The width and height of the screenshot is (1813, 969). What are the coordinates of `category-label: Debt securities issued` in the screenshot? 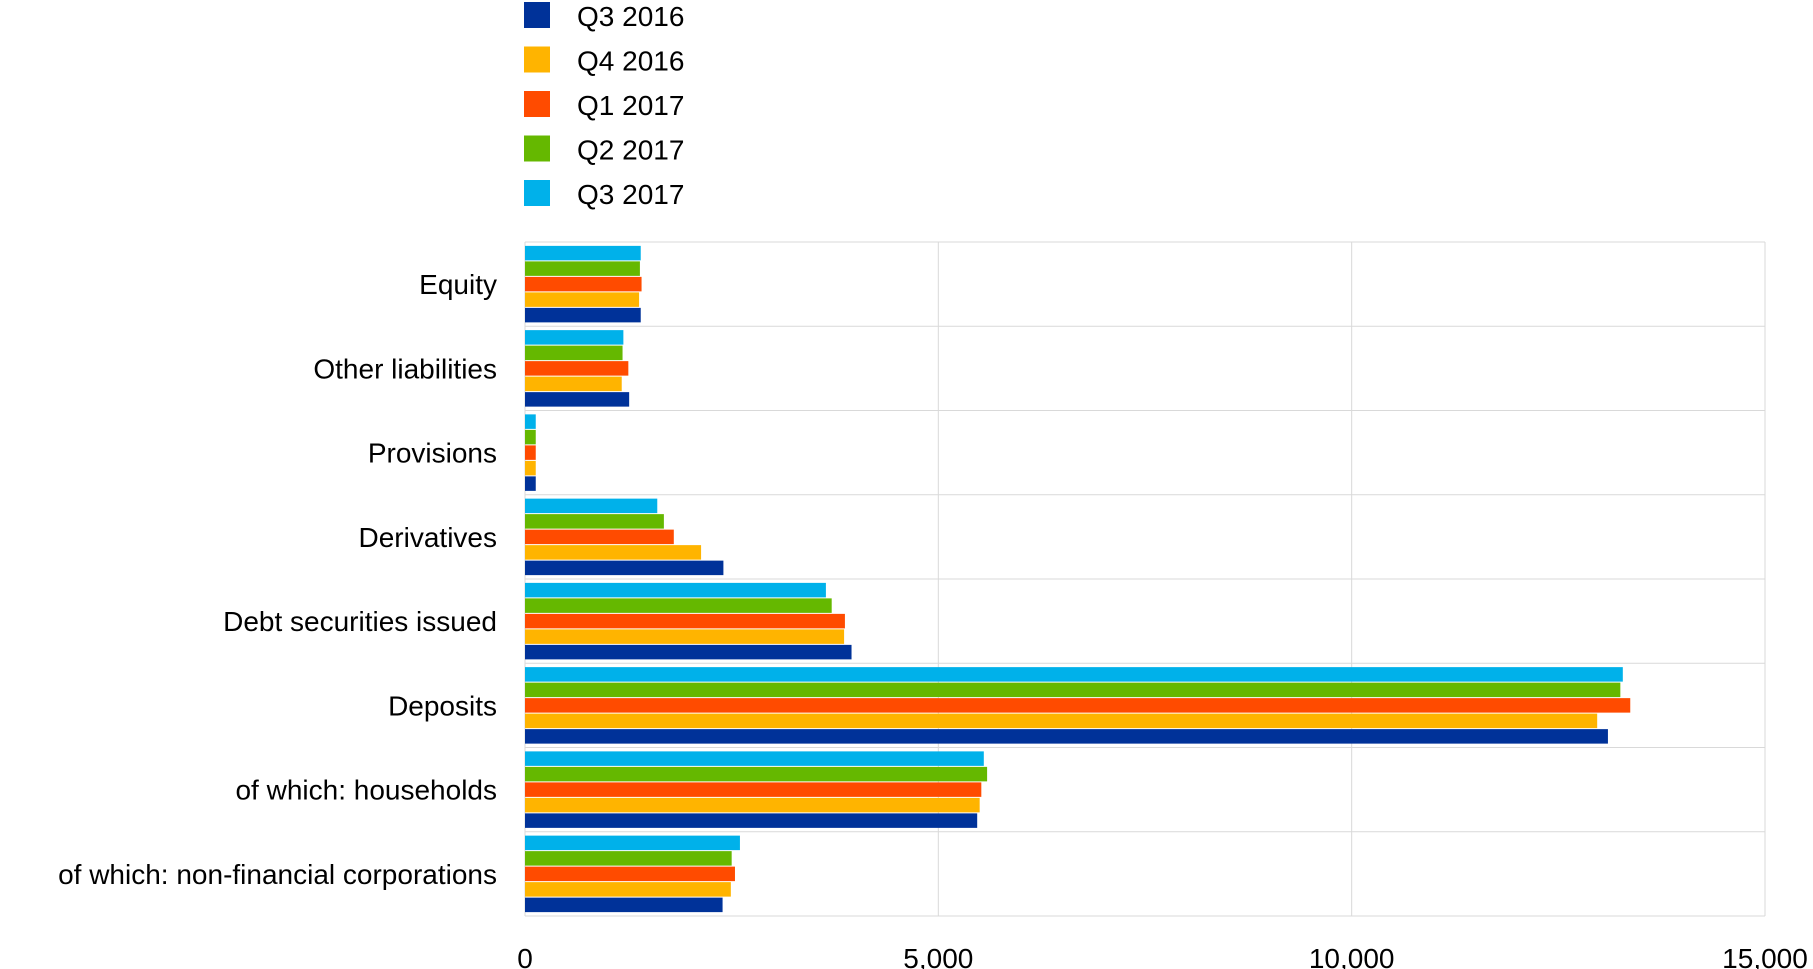 It's located at (360, 621).